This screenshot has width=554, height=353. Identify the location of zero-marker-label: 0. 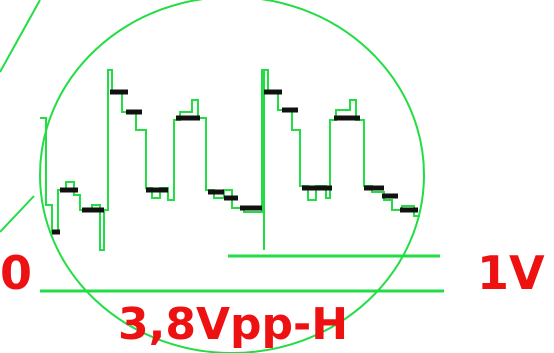
(16, 273).